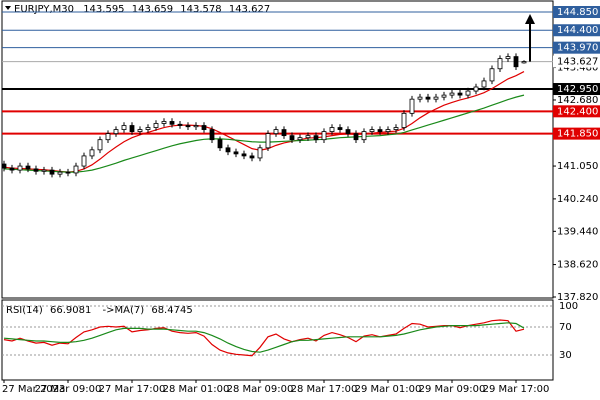 Image resolution: width=600 pixels, height=400 pixels. What do you see at coordinates (577, 166) in the screenshot?
I see `y-tick-label: 141.050` at bounding box center [577, 166].